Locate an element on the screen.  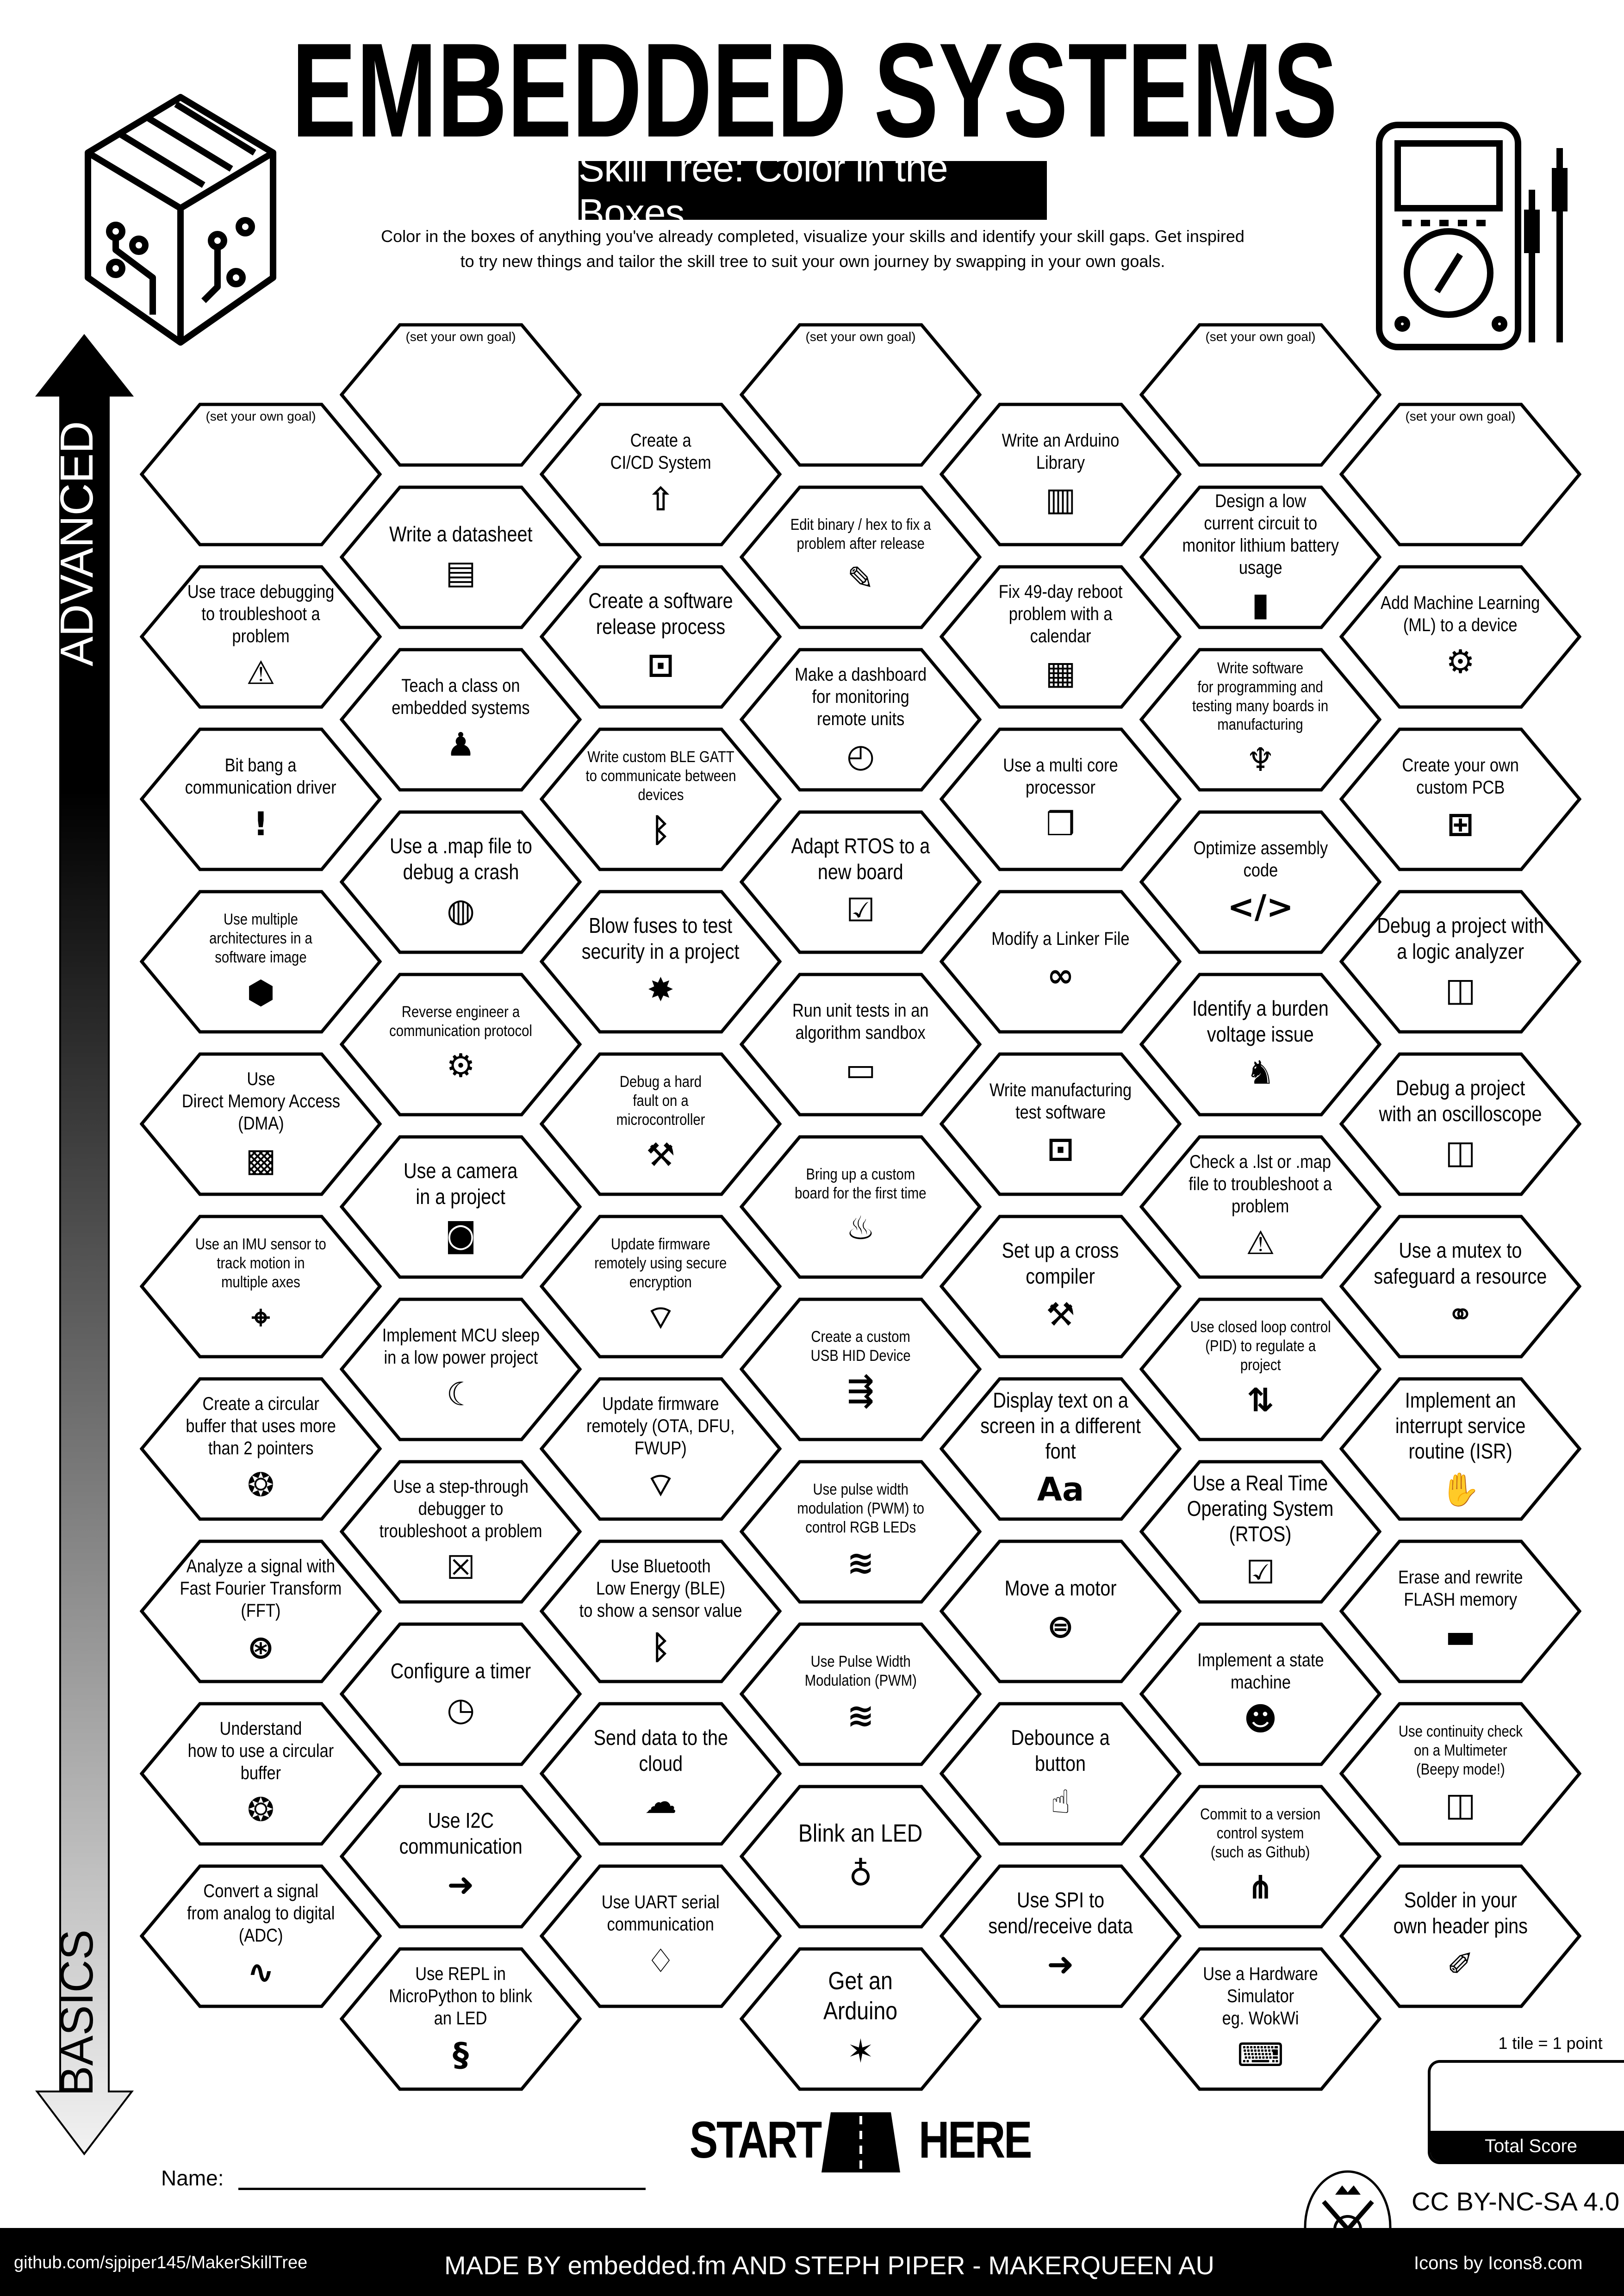
skill-tile: Write manufacturing test software ⊡ is located at coordinates (1061, 1124).